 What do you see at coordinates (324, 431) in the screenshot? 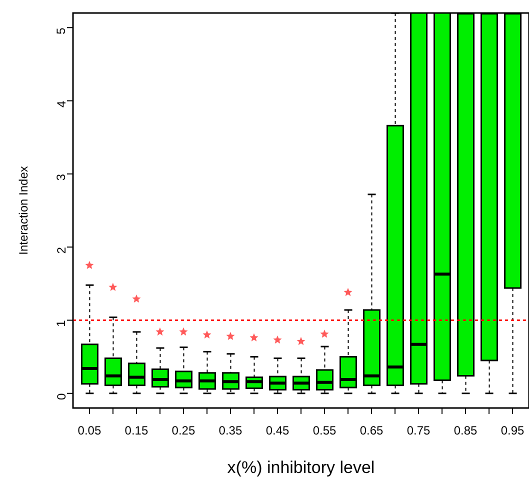
I see `x-tick-label: 0.55` at bounding box center [324, 431].